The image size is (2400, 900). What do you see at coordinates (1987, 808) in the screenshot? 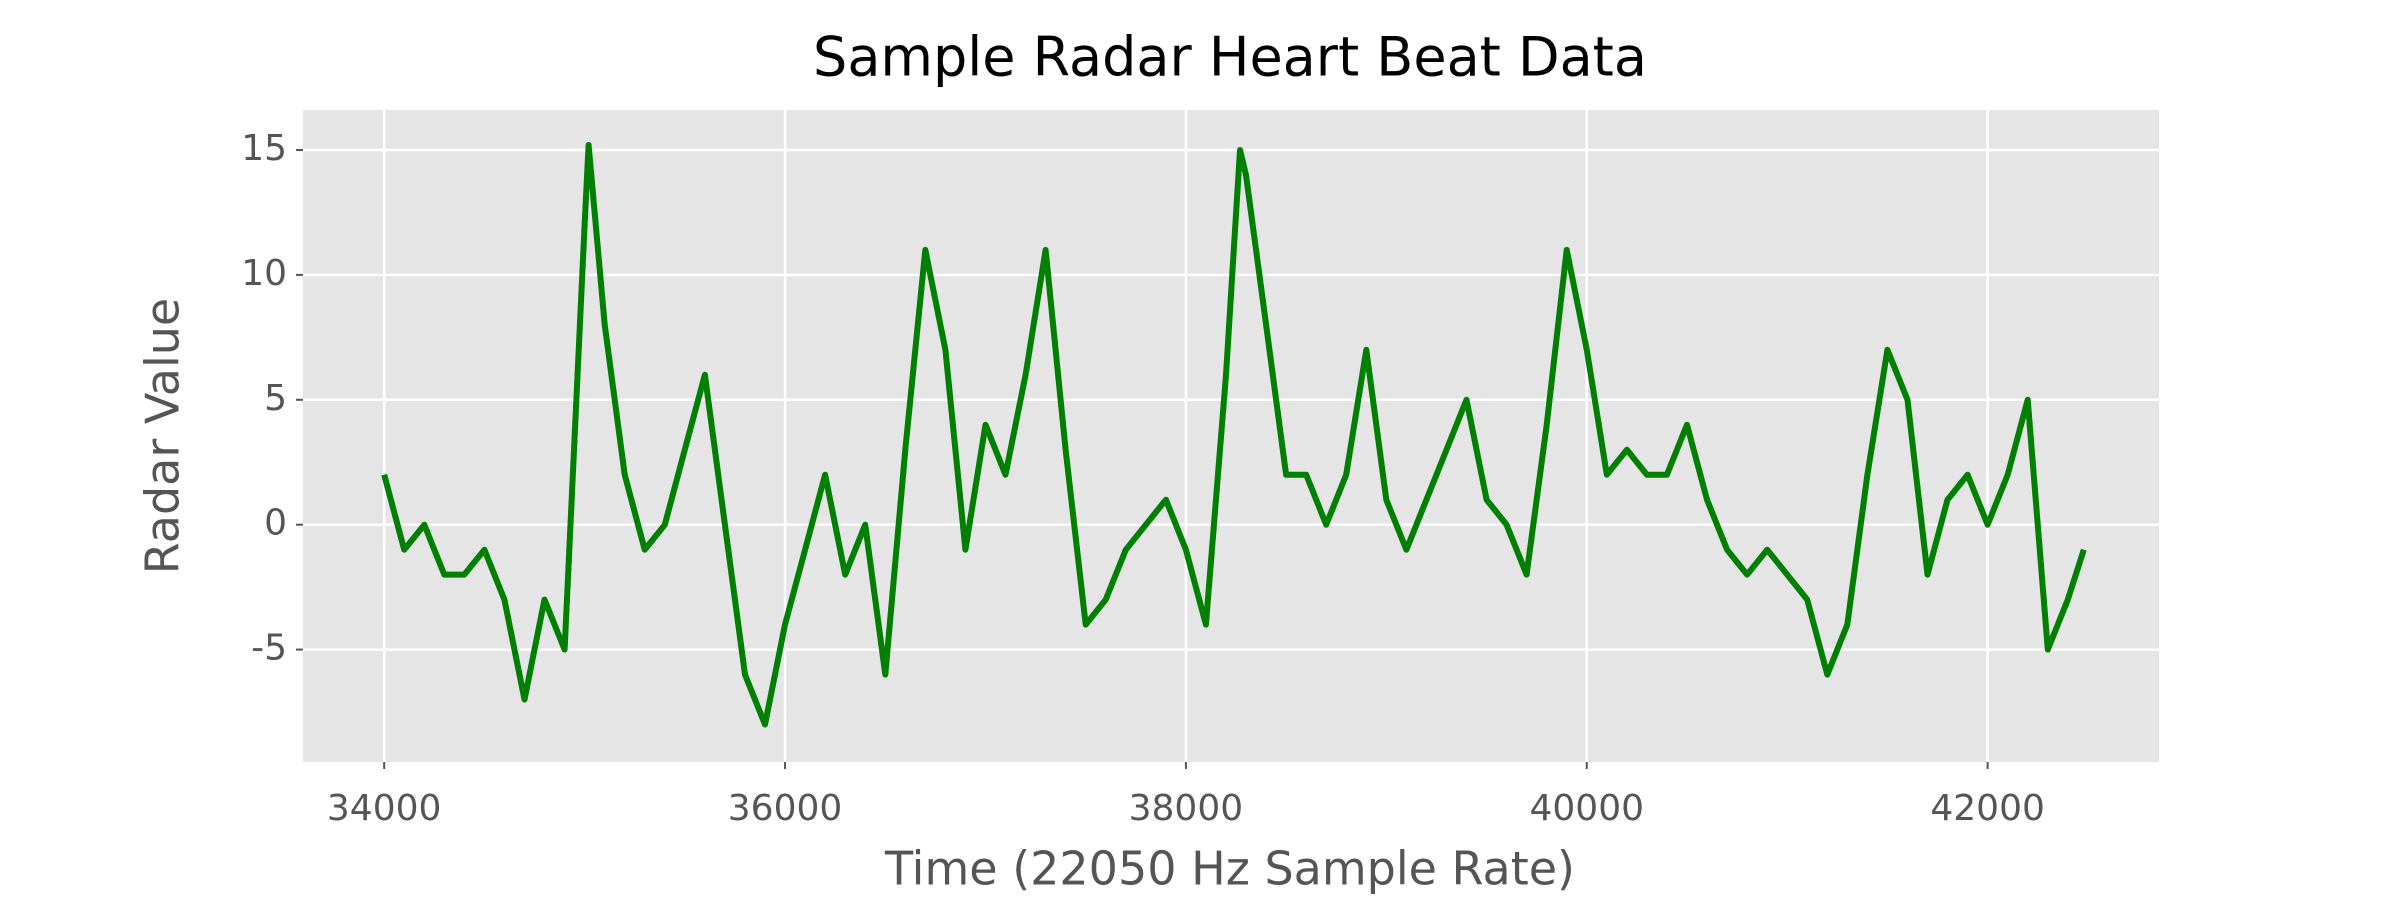
I see `x-tick-label: 42000` at bounding box center [1987, 808].